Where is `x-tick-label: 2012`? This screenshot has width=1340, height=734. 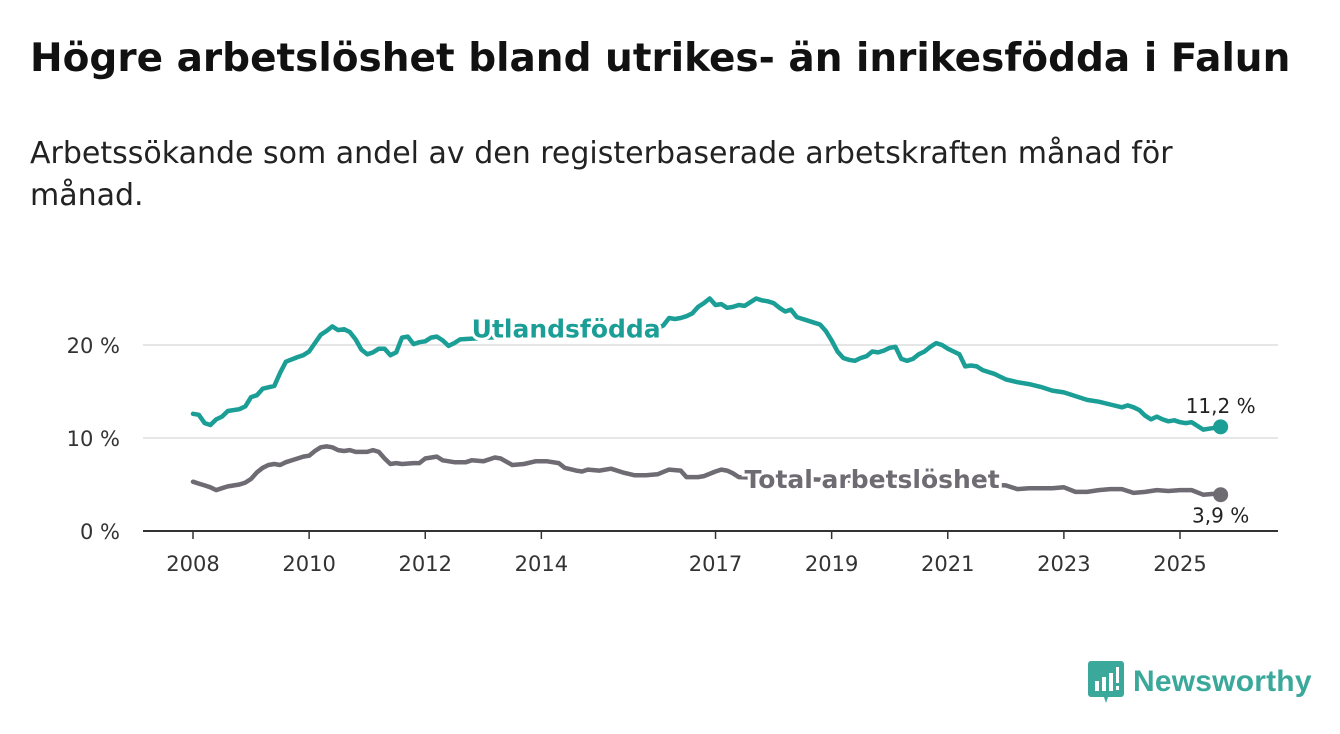
x-tick-label: 2012 is located at coordinates (425, 564).